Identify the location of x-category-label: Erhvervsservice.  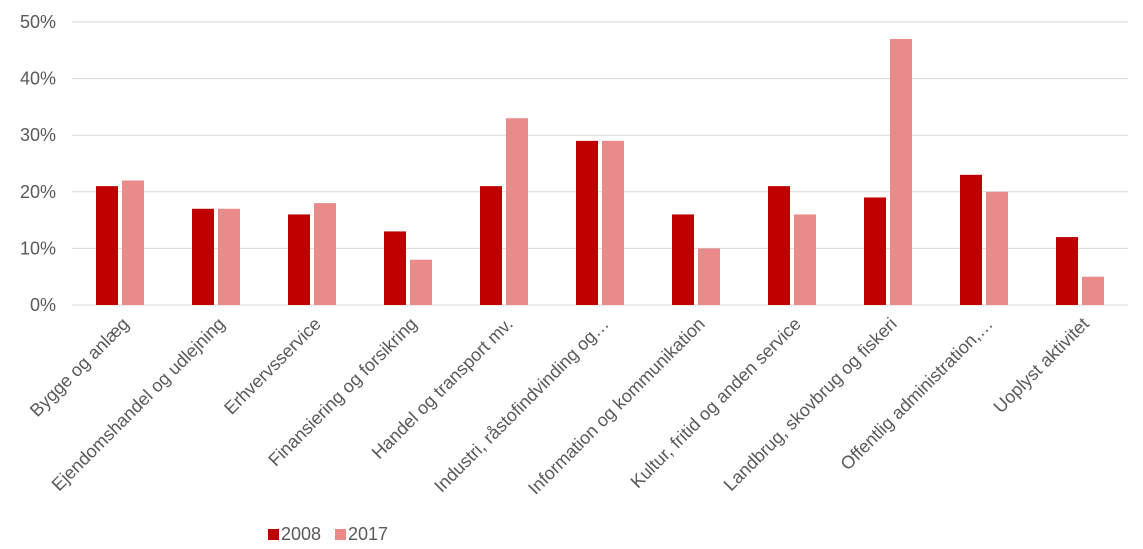
(272, 366).